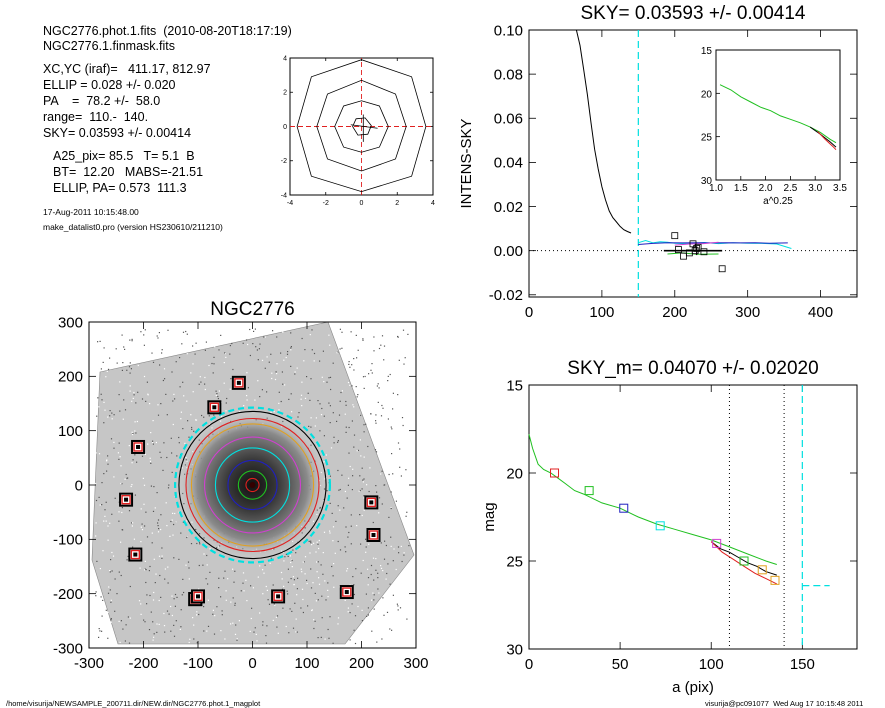  I want to click on intens-ytick-label: 0.10, so click(508, 30).